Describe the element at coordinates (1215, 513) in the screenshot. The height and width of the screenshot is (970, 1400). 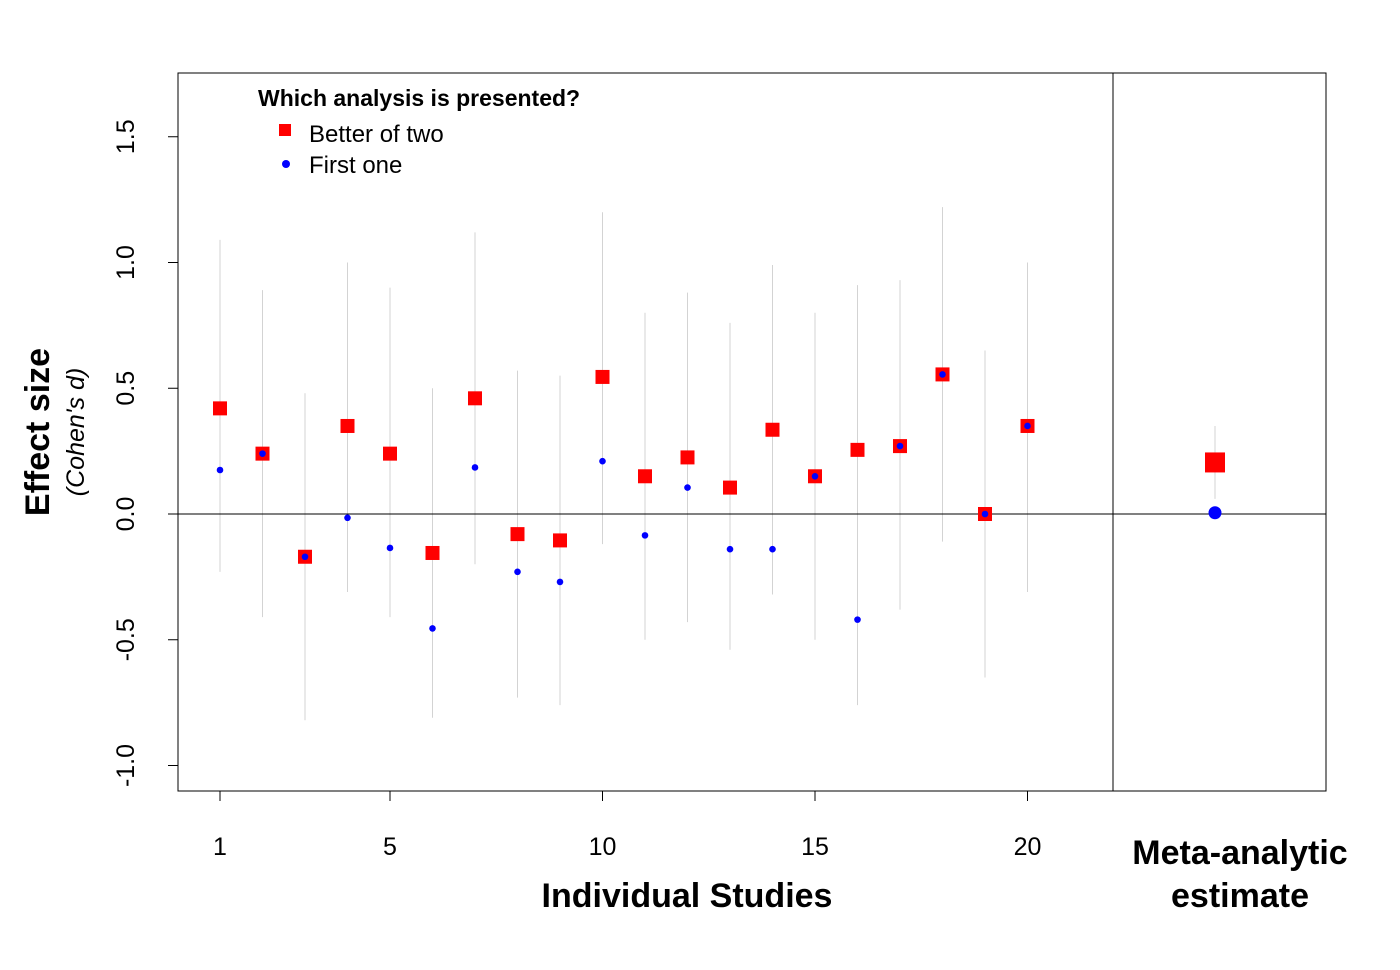
I see `meta-first-one-point` at that location.